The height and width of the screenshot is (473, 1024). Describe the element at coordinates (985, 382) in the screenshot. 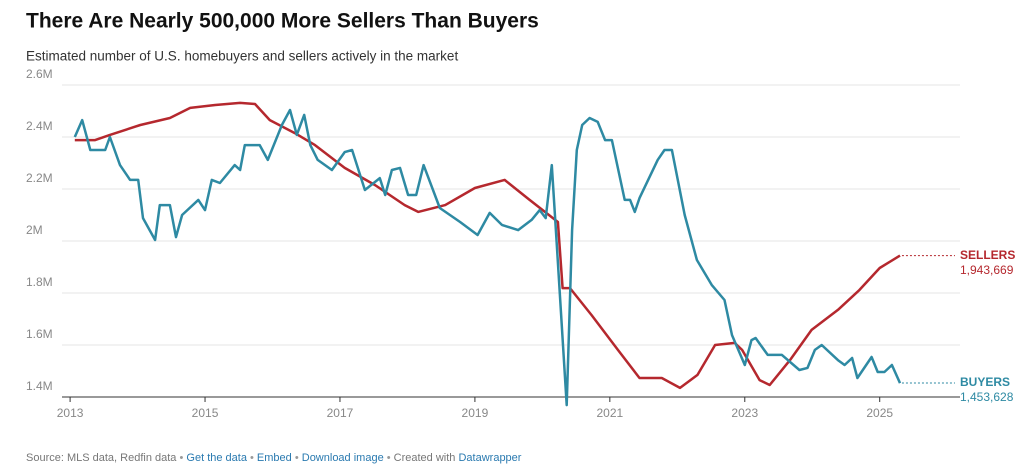

I see `series-label: BUYERS` at that location.